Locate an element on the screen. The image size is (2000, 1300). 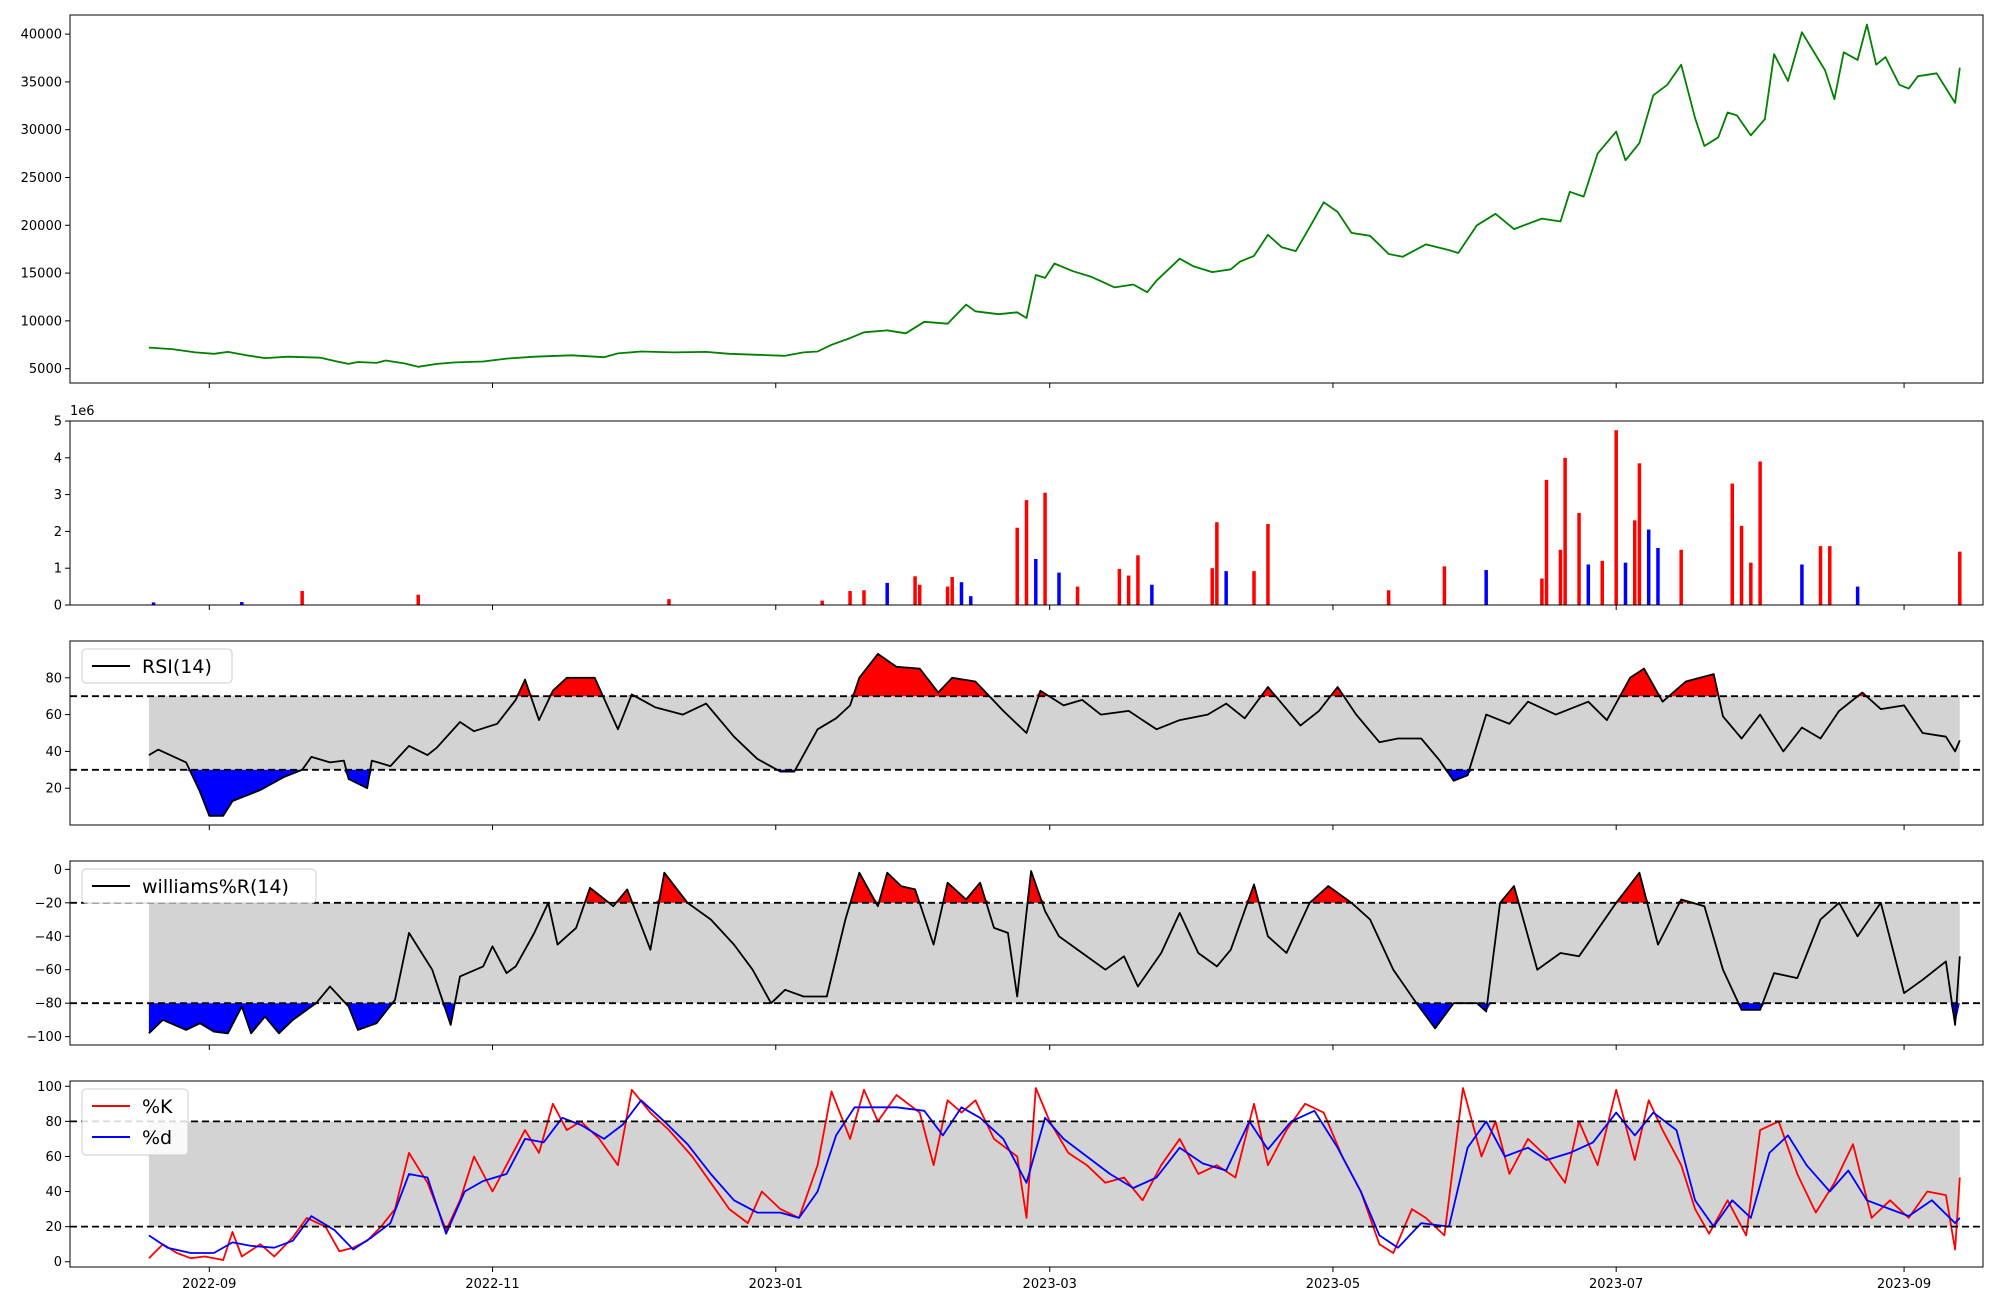
rsi-ytick-label: 20 is located at coordinates (53, 789).